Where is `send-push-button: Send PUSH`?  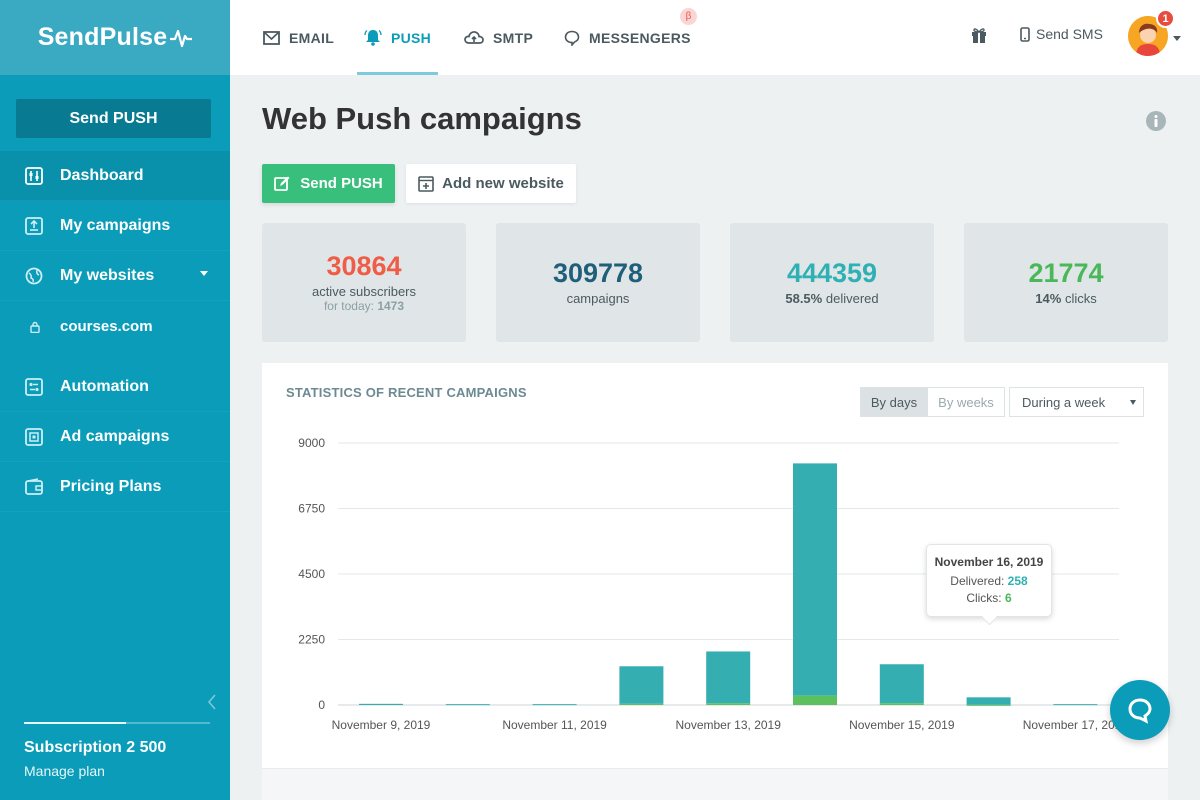 send-push-button: Send PUSH is located at coordinates (328, 183).